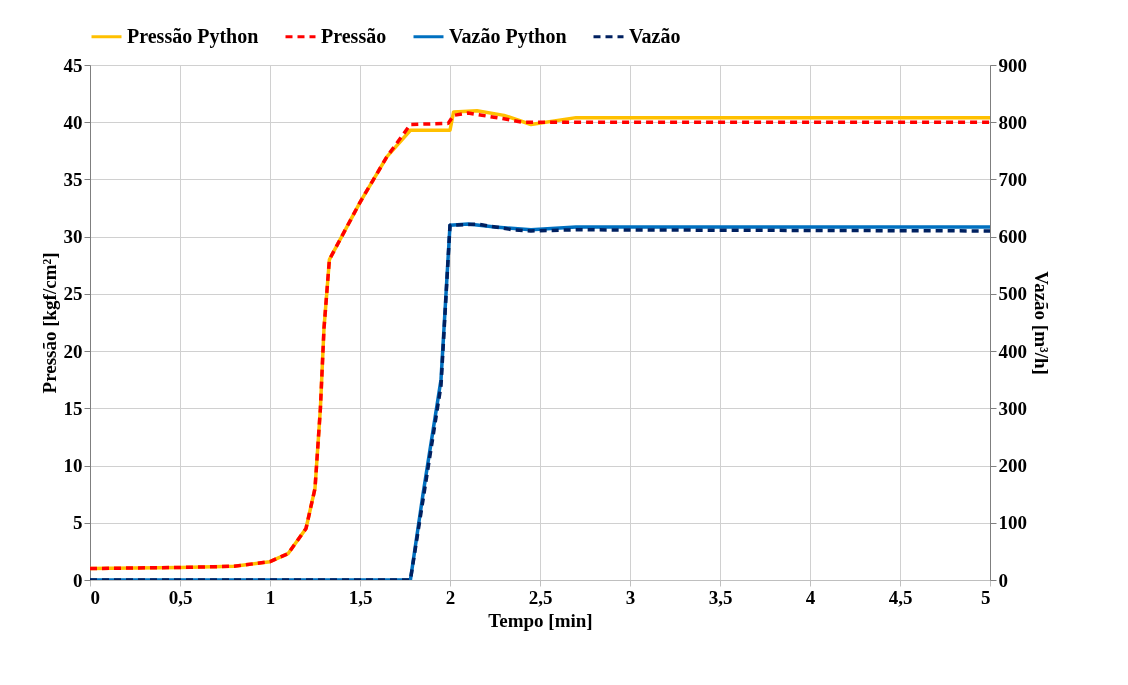 This screenshot has width=1128, height=685. Describe the element at coordinates (1003, 580) in the screenshot. I see `y2-tick-label: 0` at that location.